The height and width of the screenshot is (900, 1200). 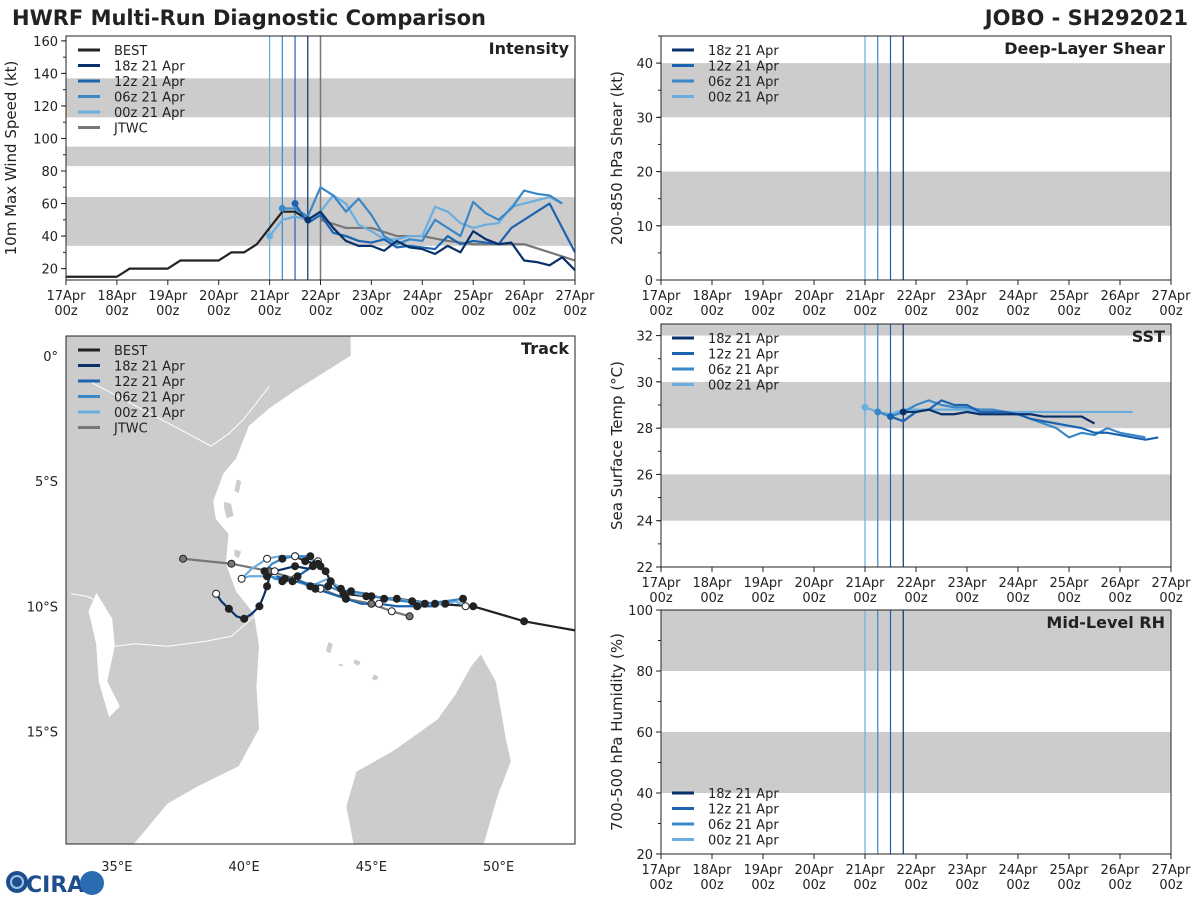 I want to click on y-tick-label: 10°S, so click(x=42, y=607).